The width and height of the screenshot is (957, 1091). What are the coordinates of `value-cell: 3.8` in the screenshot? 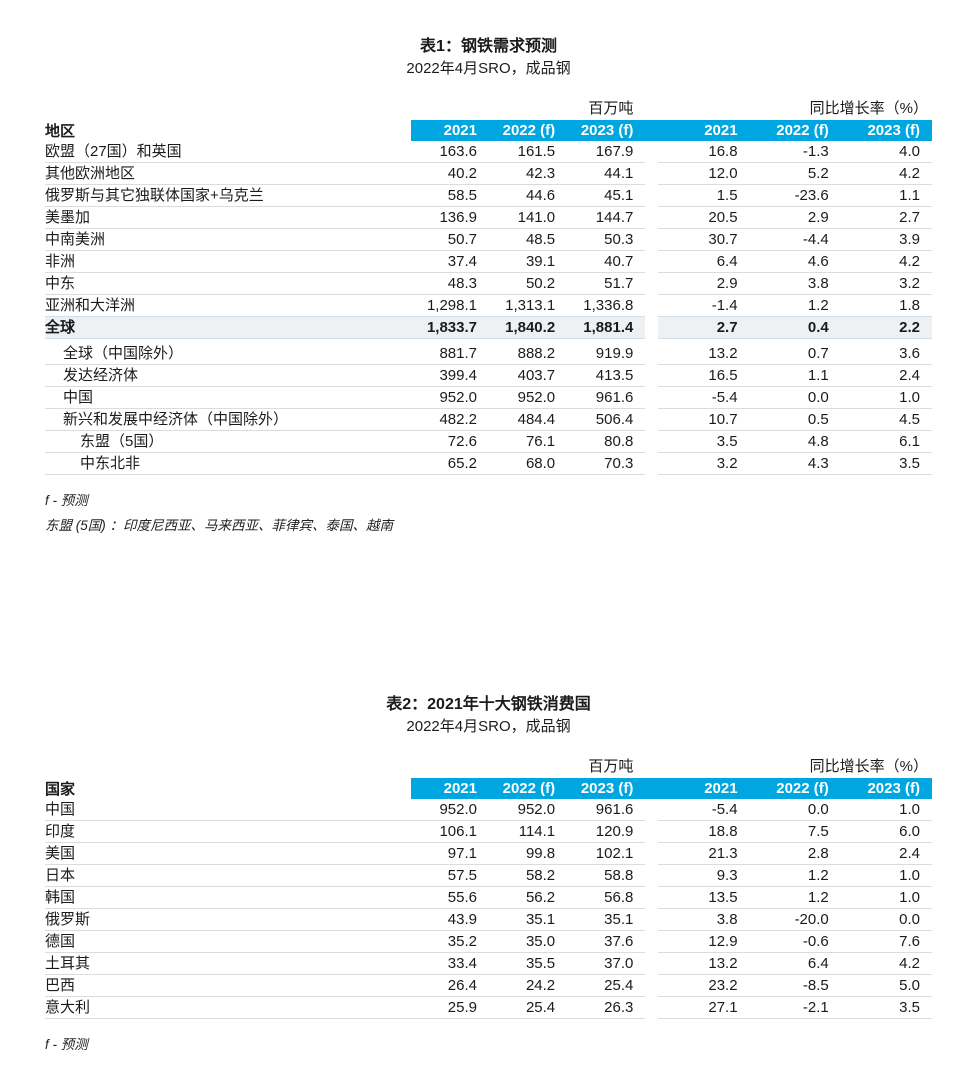 It's located at (704, 919).